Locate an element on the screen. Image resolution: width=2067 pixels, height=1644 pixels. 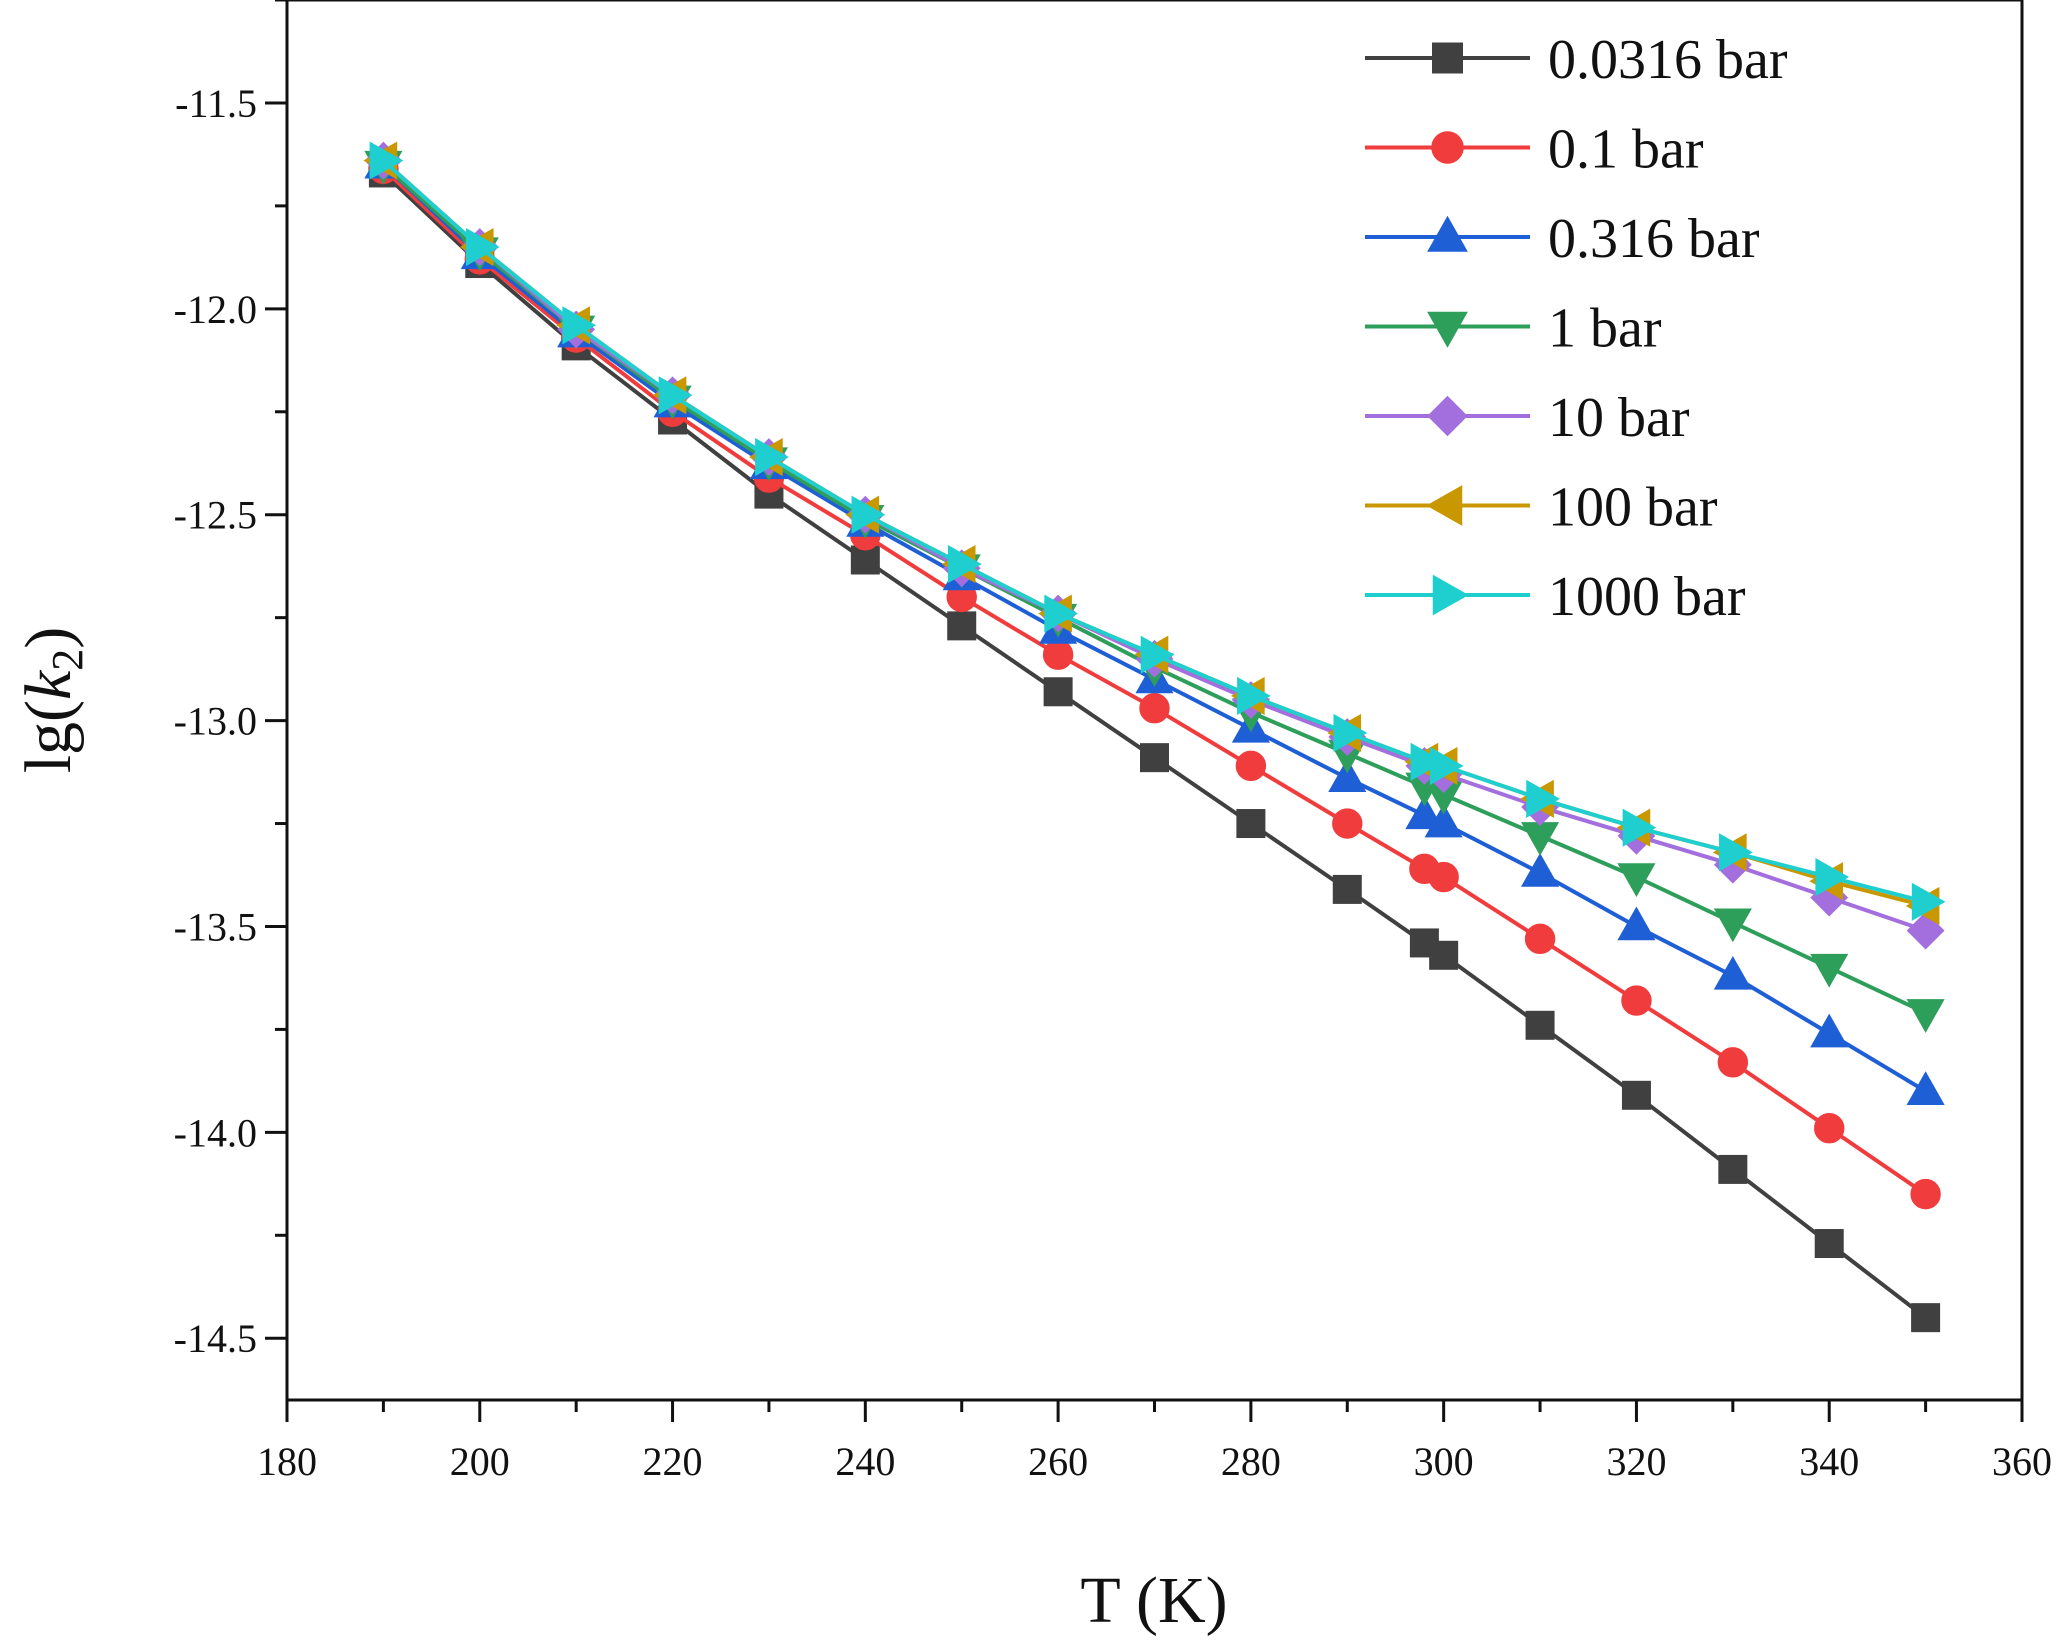
y-tick-label: -12.5 is located at coordinates (215, 515).